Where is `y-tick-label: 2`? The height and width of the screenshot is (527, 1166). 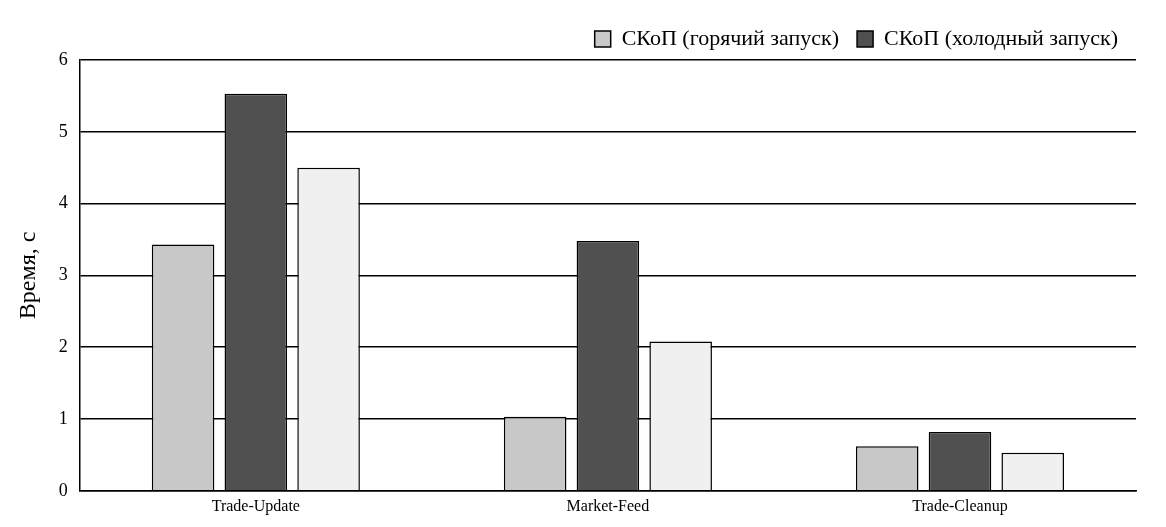 y-tick-label: 2 is located at coordinates (63, 345).